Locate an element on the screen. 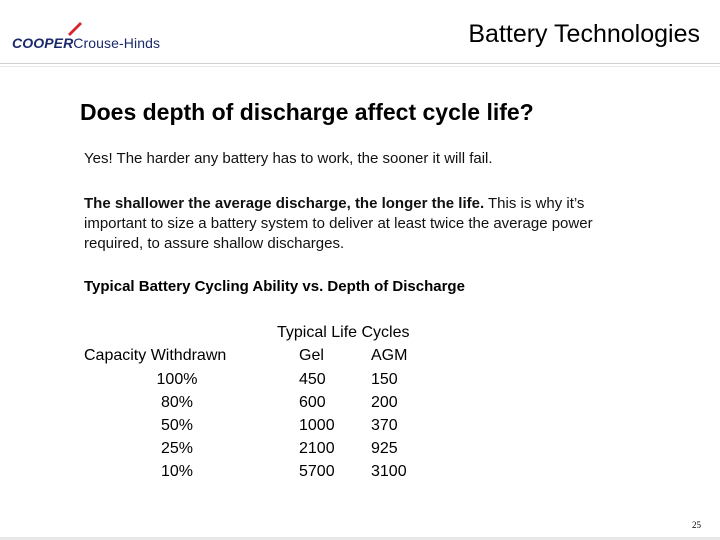 Image resolution: width=720 pixels, height=540 pixels. table-row: 50% 1000 370 is located at coordinates (360, 427).